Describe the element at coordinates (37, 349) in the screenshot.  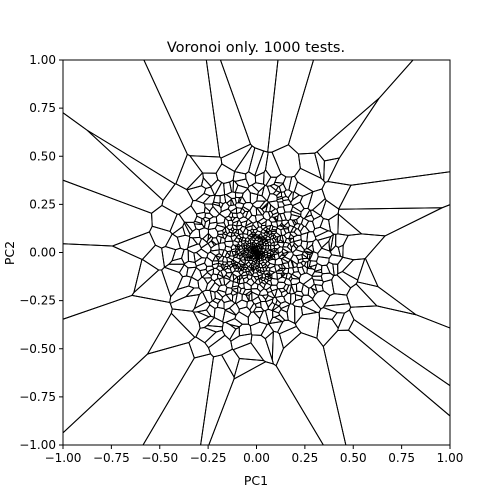
I see `y-tick-label: −0.50` at that location.